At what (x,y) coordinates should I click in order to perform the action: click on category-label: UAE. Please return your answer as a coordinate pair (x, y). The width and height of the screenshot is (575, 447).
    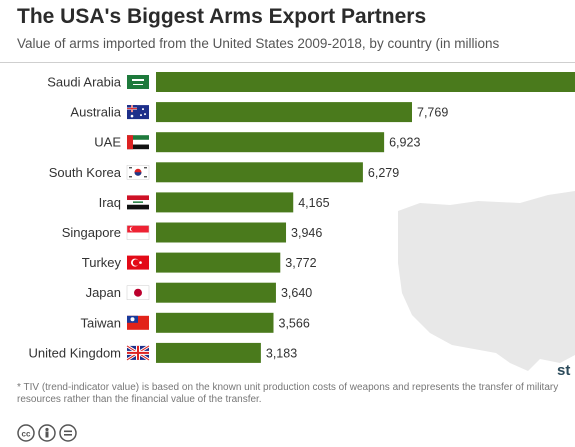
    Looking at the image, I should click on (107, 142).